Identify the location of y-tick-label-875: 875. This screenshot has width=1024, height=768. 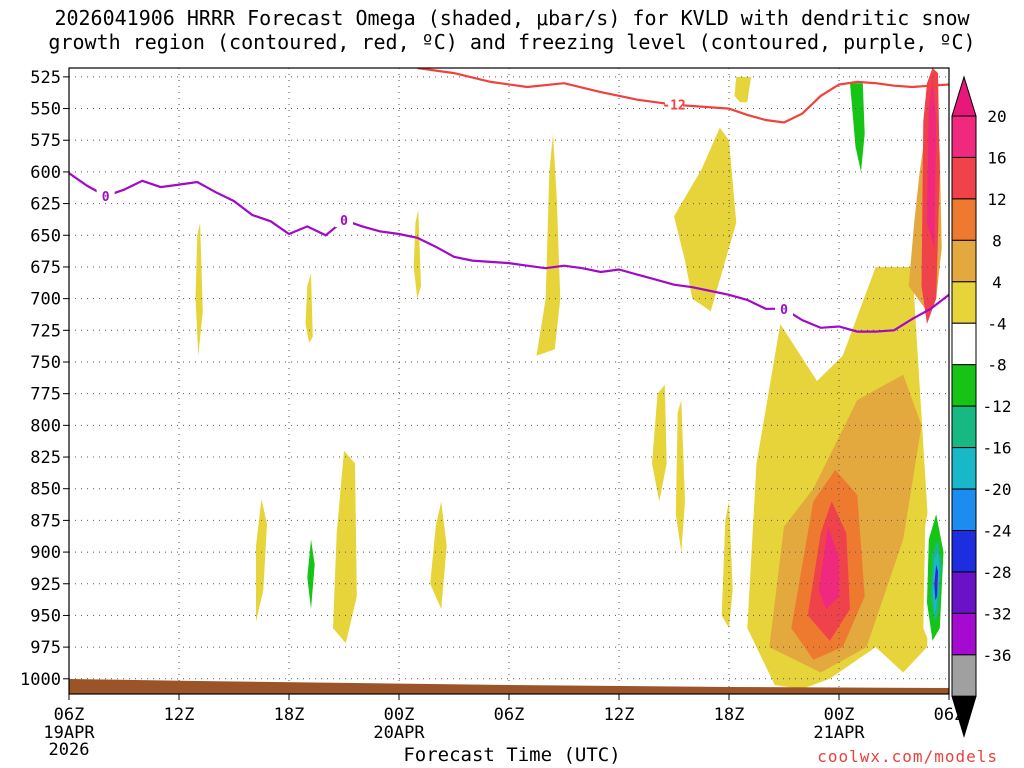
(45, 521).